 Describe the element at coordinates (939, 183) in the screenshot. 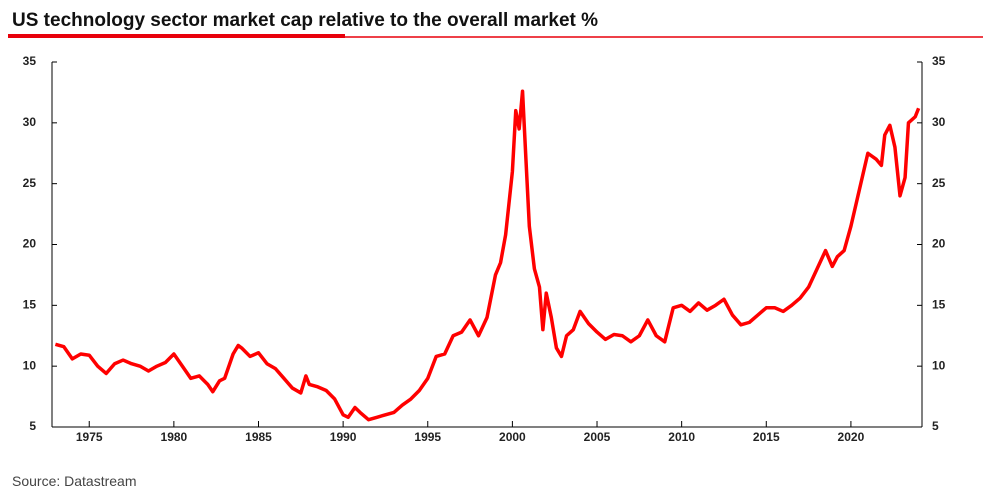

I see `y2-tick-label: 25` at that location.